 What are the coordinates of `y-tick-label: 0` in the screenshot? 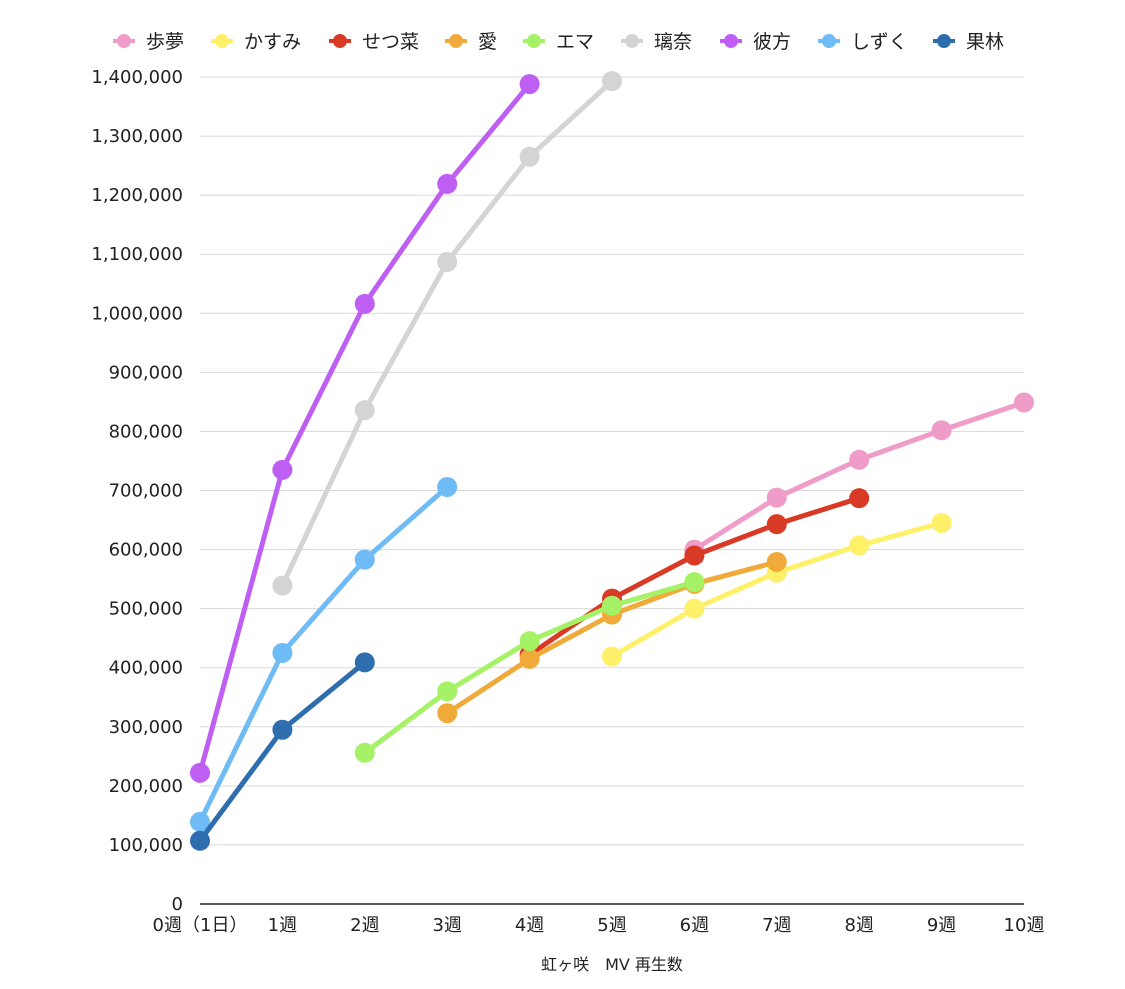 It's located at (177, 904).